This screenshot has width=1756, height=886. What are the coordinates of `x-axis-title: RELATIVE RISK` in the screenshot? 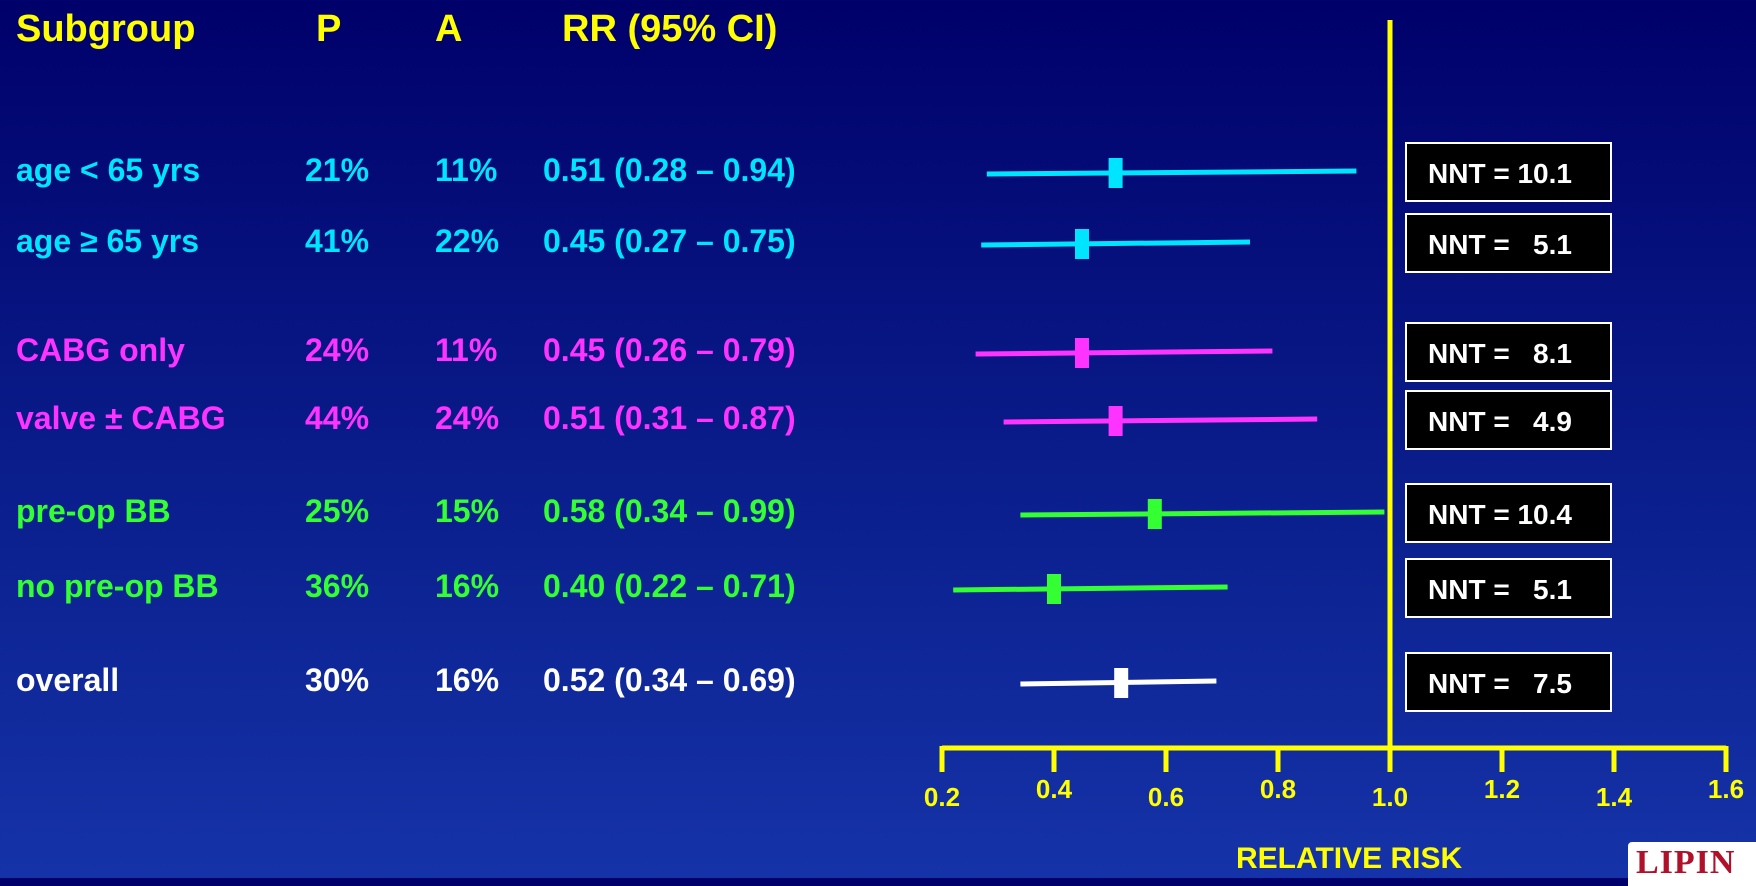 It's located at (1349, 858).